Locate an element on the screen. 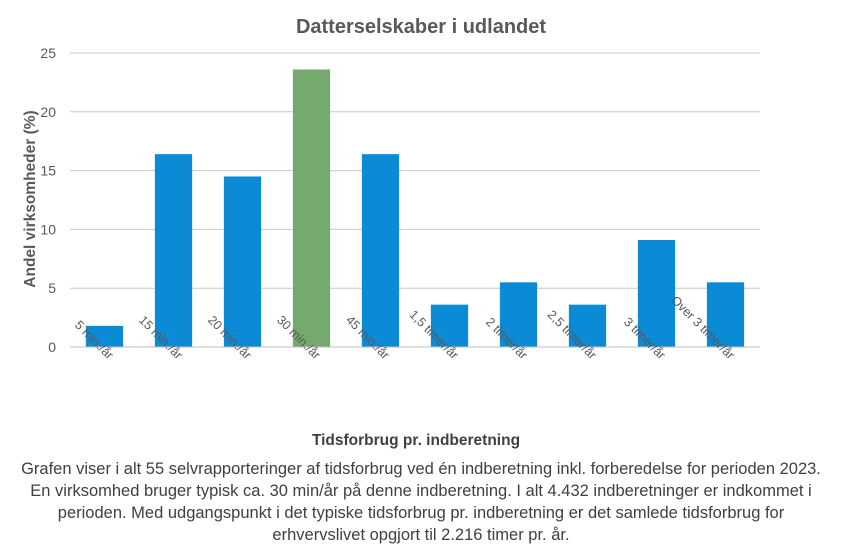  chart-title: Datterselskaber i udlandet is located at coordinates (421, 27).